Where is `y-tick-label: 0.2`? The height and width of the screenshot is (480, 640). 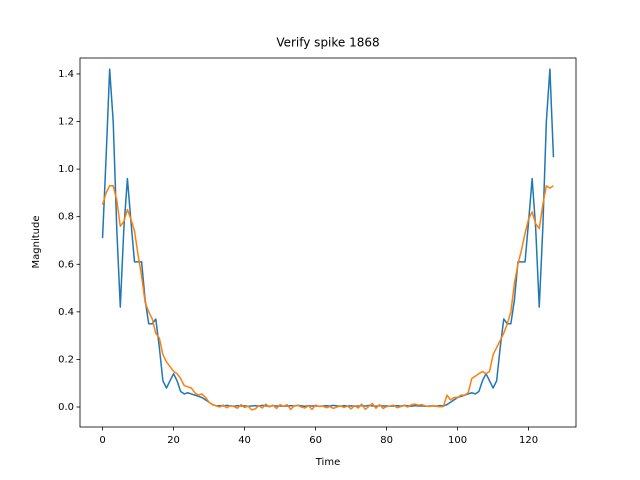
y-tick-label: 0.2 is located at coordinates (66, 359).